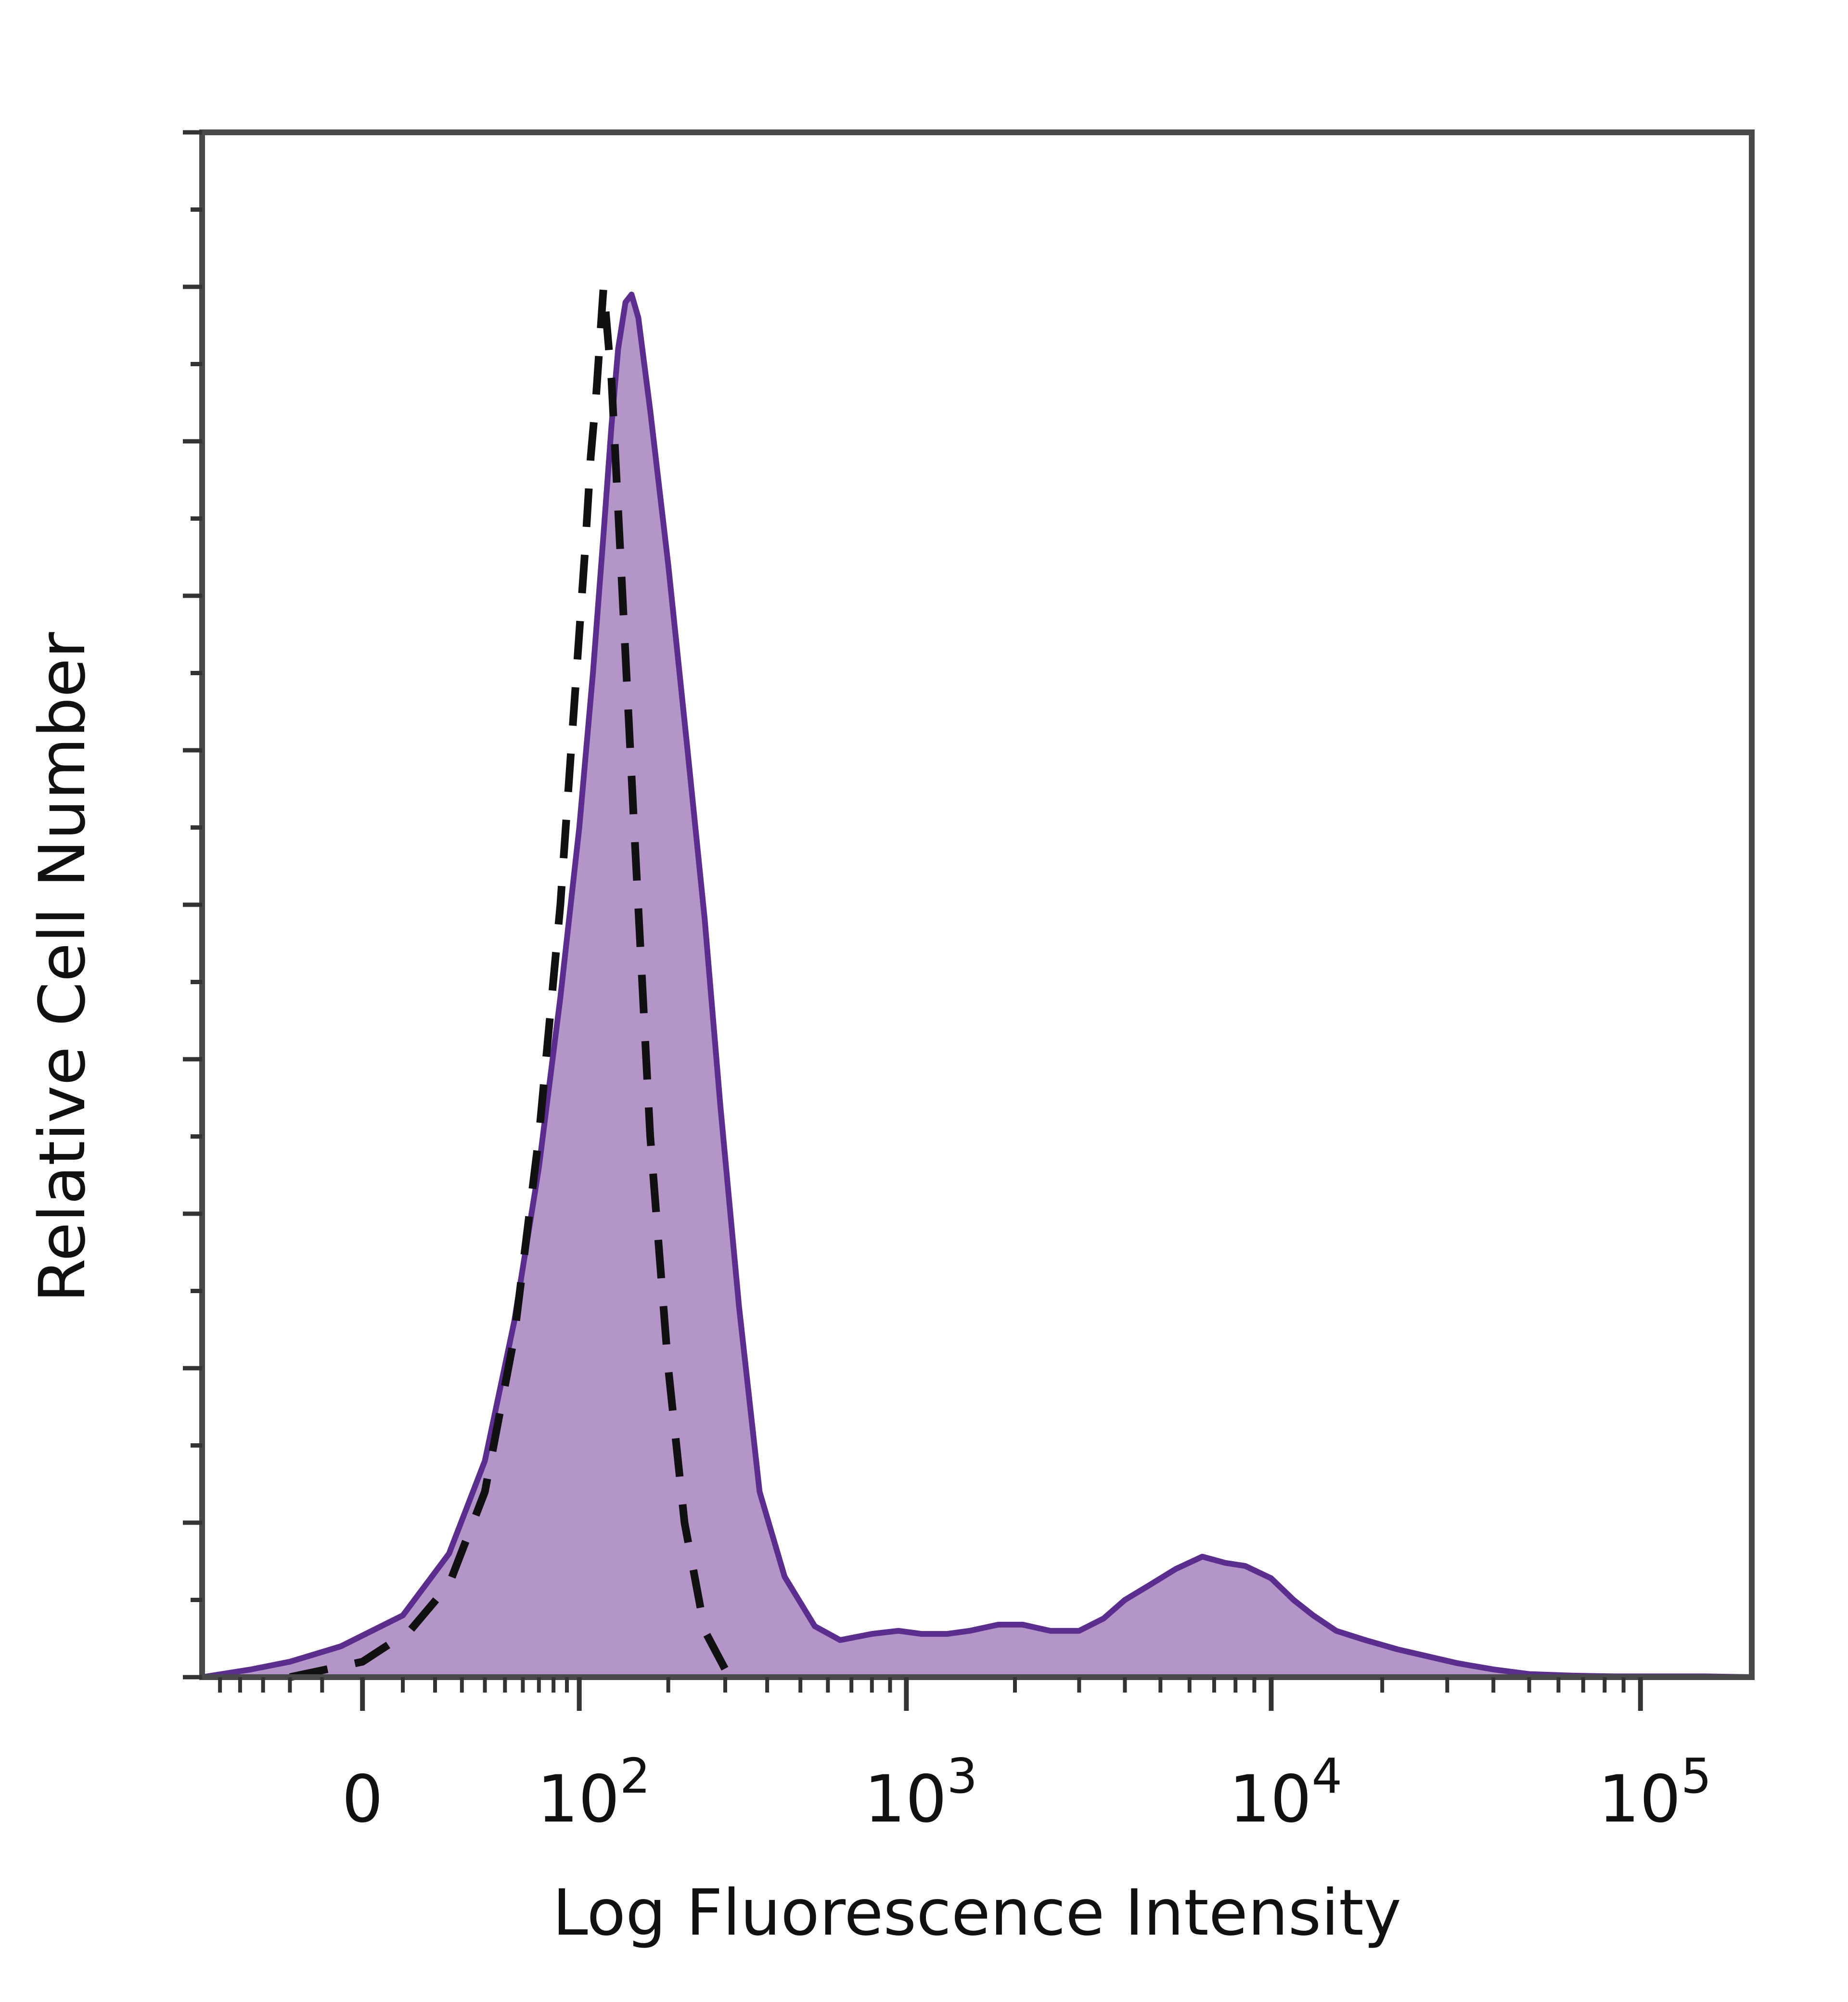 This screenshot has width=1848, height=2002. Describe the element at coordinates (63, 967) in the screenshot. I see `y-axis-label: Relative Cell Number` at that location.